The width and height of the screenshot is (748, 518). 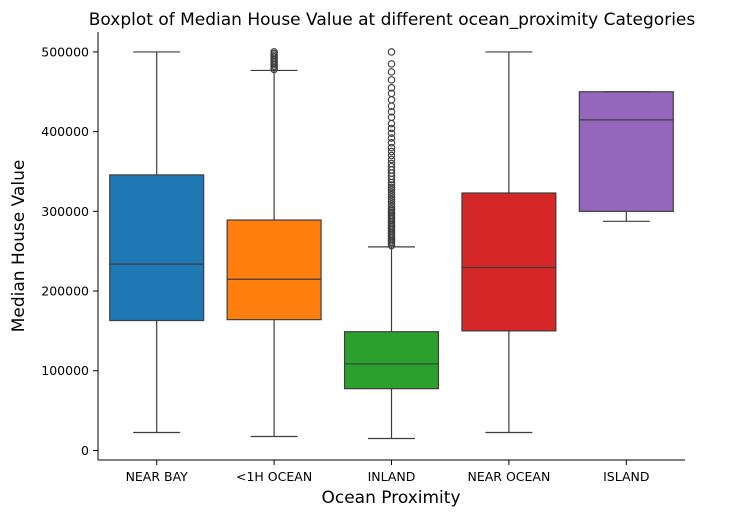 I want to click on y-tick-label: 500000, so click(x=65, y=51).